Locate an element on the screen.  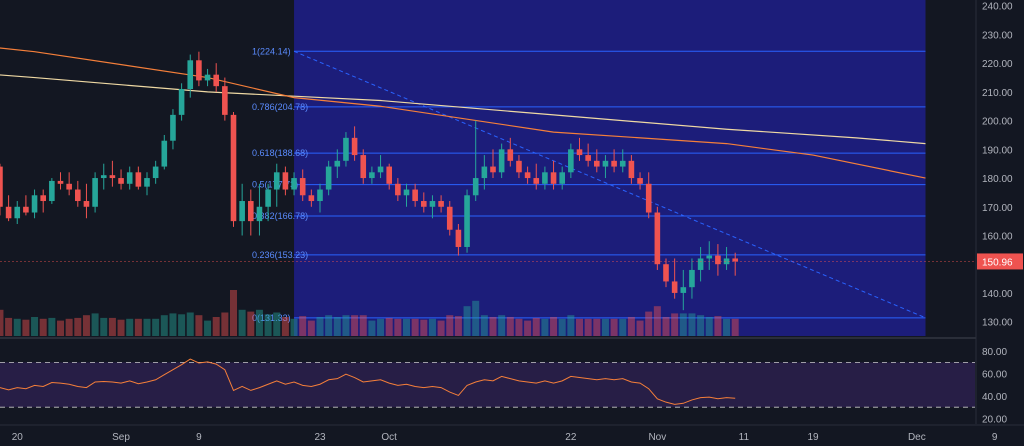
last-price-badge is located at coordinates (1000, 261).